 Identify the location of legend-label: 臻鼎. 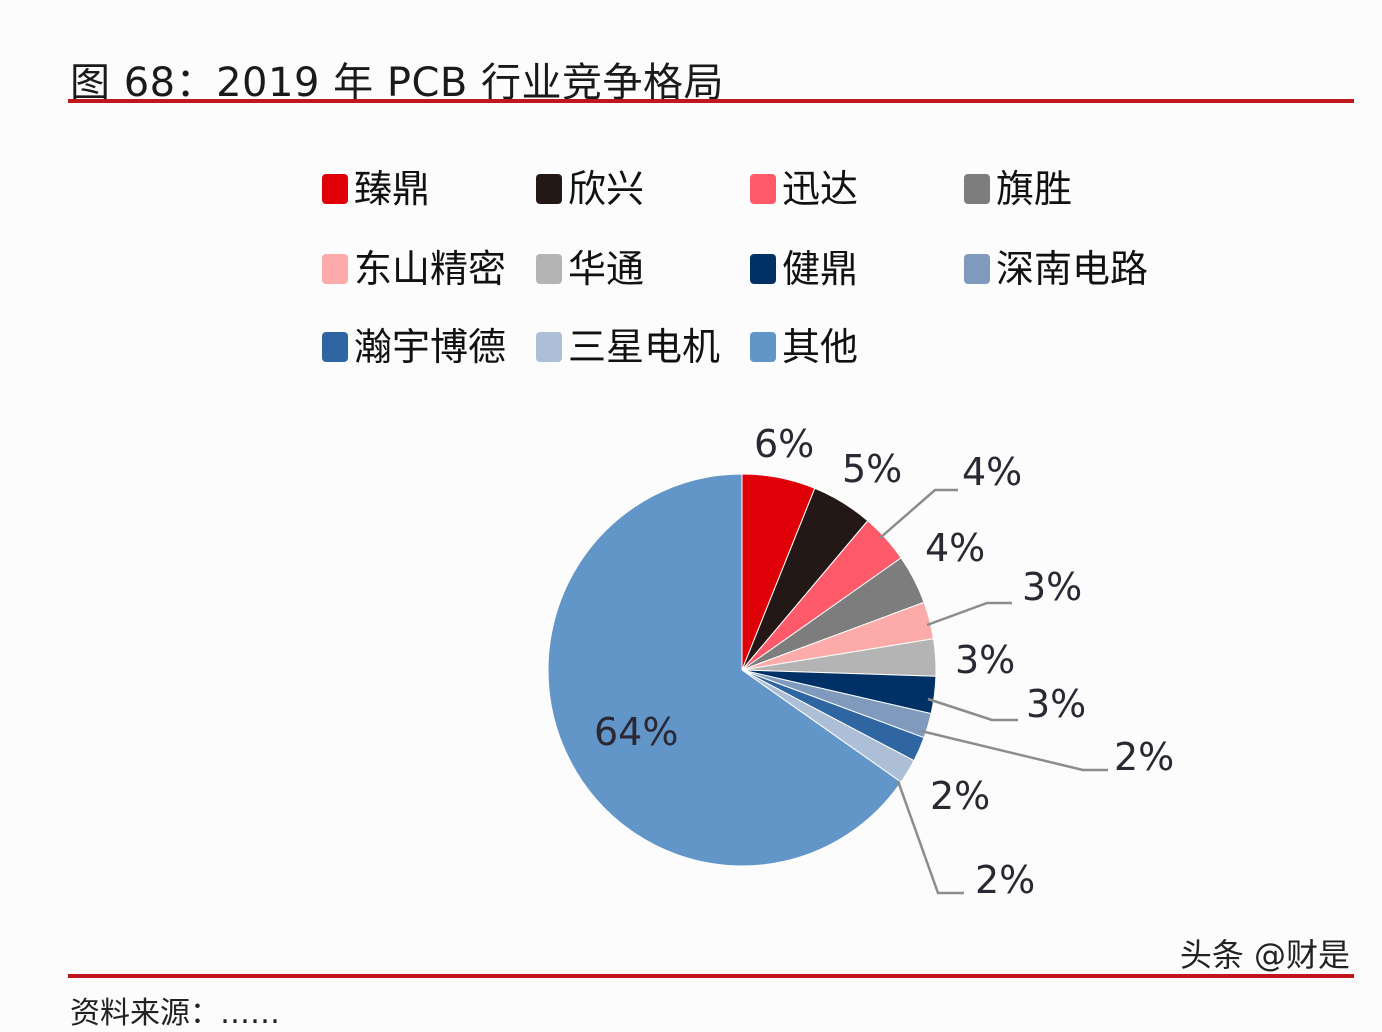
(392, 189).